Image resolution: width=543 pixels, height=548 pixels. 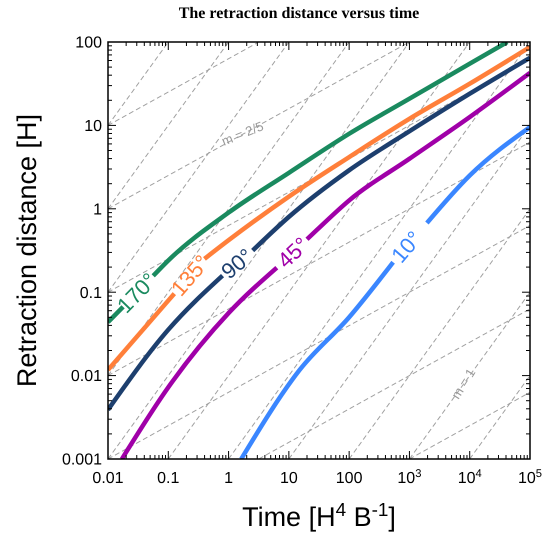 I want to click on x-axis-title: Time [H$^{4}$ B$^{-1}$], so click(x=319, y=516).